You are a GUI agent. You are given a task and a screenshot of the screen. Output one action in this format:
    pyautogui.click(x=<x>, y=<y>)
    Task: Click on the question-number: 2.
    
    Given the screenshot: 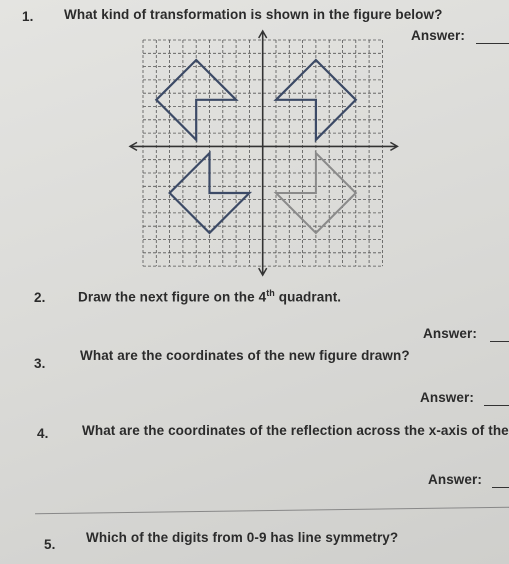 What is the action you would take?
    pyautogui.click(x=40, y=297)
    